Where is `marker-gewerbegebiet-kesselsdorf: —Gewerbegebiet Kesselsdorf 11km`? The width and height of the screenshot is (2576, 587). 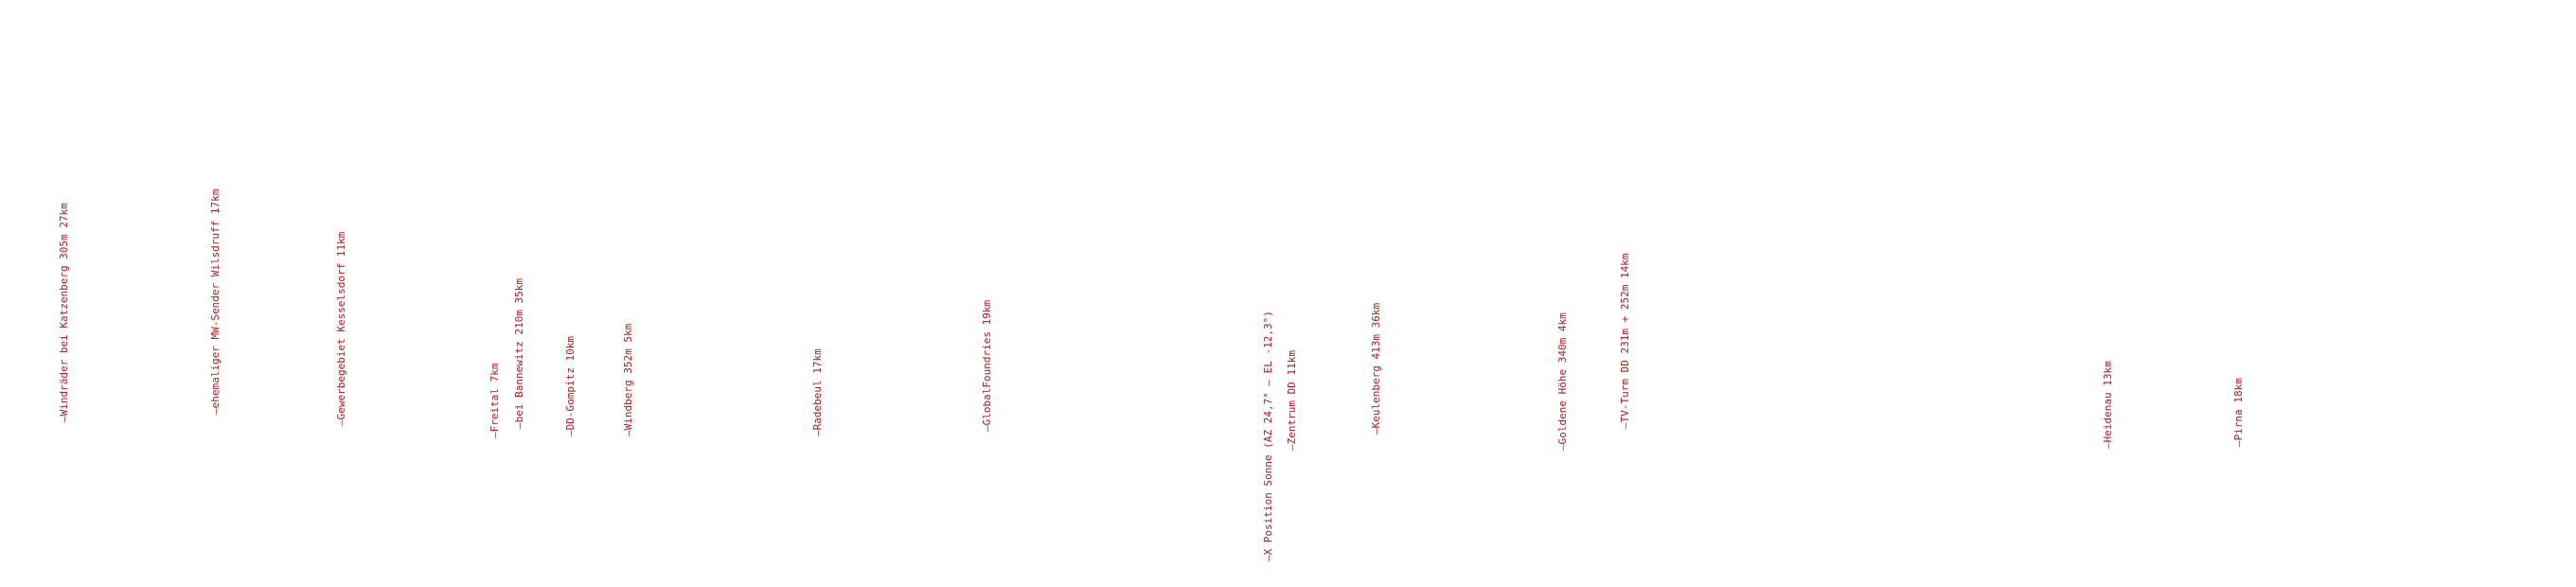
marker-gewerbegebiet-kesselsdorf: —Gewerbegebiet Kesselsdorf 11km is located at coordinates (341, 328).